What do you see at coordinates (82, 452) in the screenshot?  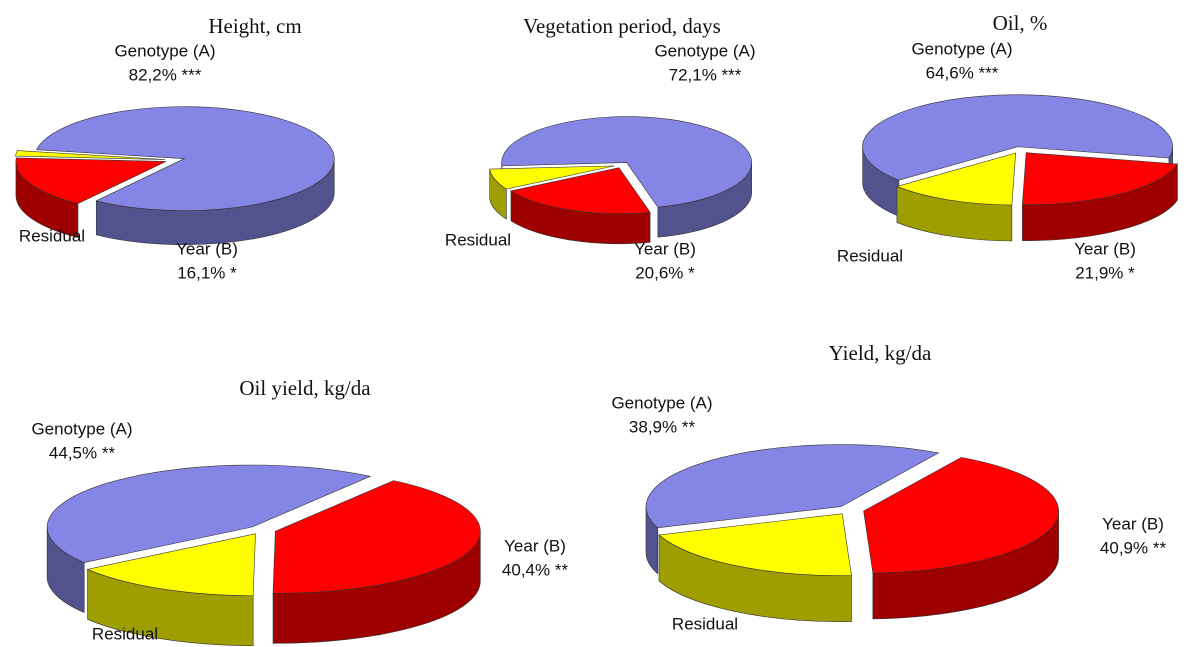 I see `value-label: 44,5% **` at bounding box center [82, 452].